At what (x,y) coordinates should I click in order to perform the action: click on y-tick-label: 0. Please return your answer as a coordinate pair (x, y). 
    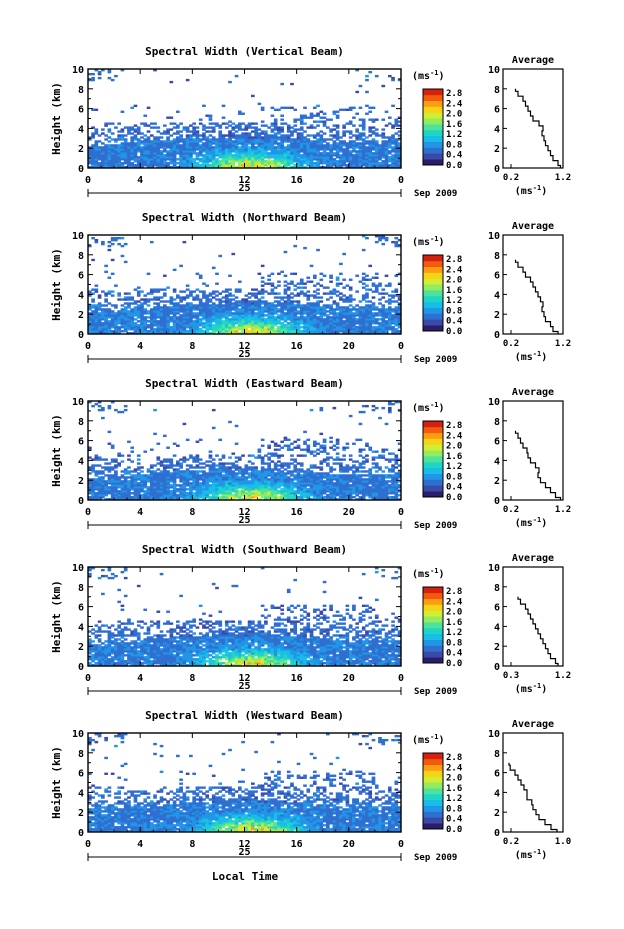
    Looking at the image, I should click on (81, 335).